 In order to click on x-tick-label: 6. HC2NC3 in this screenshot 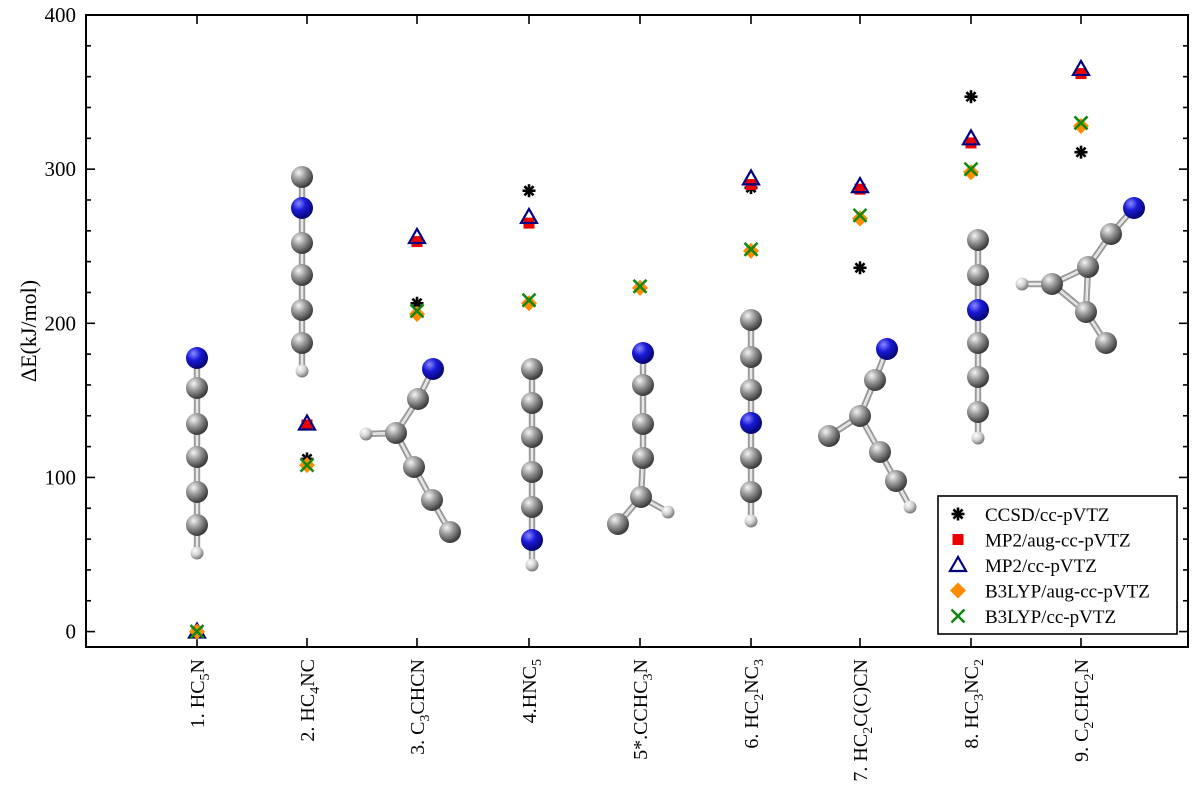, I will do `click(754, 704)`.